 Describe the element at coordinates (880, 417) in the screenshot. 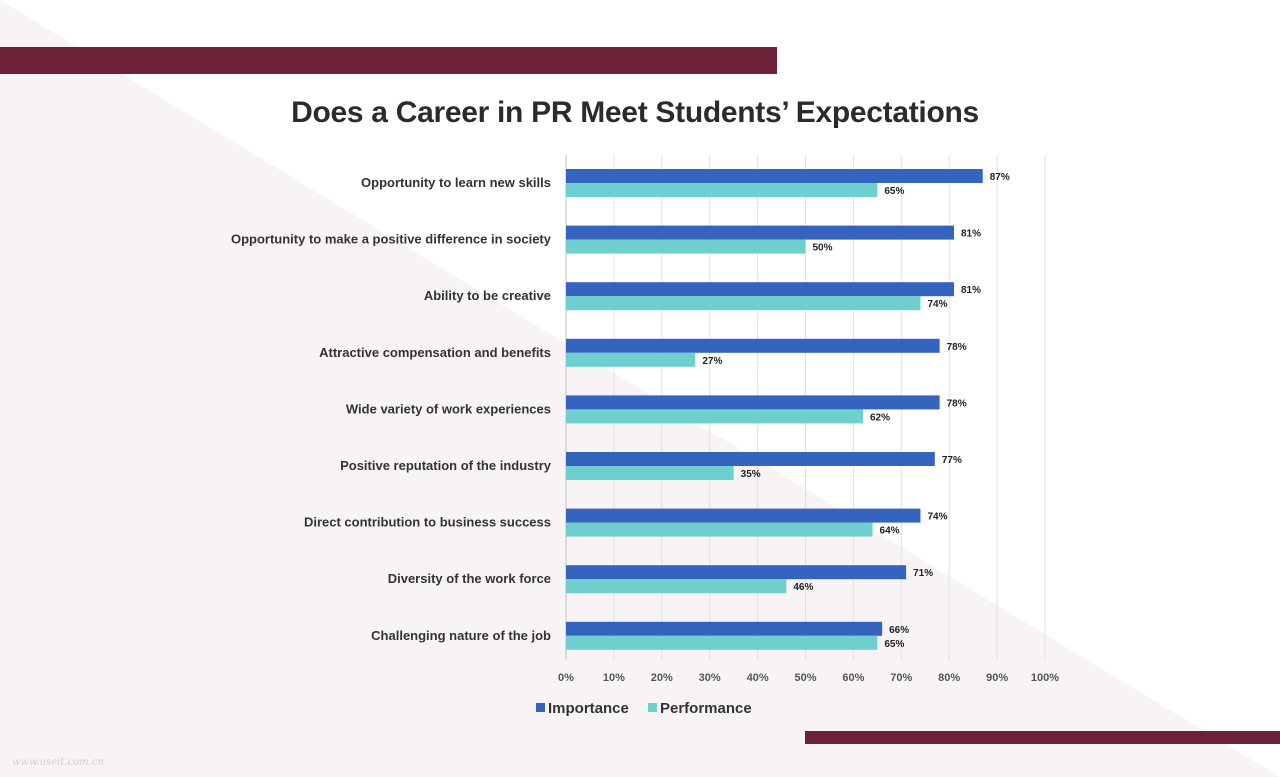

I see `data-label: 62%` at that location.